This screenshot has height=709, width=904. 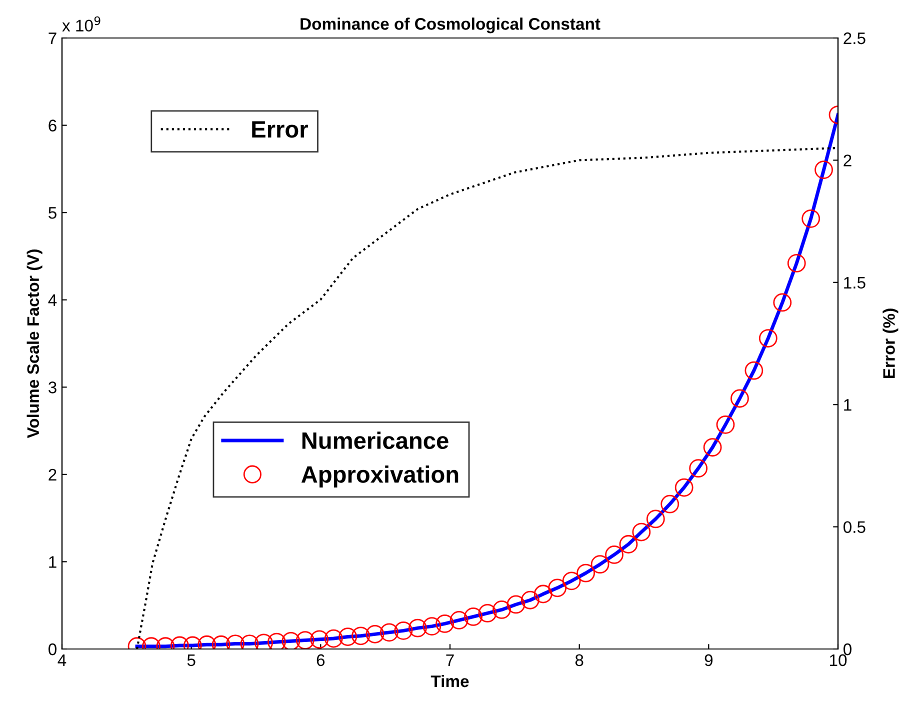 I want to click on legend-label: Numericance, so click(x=375, y=441).